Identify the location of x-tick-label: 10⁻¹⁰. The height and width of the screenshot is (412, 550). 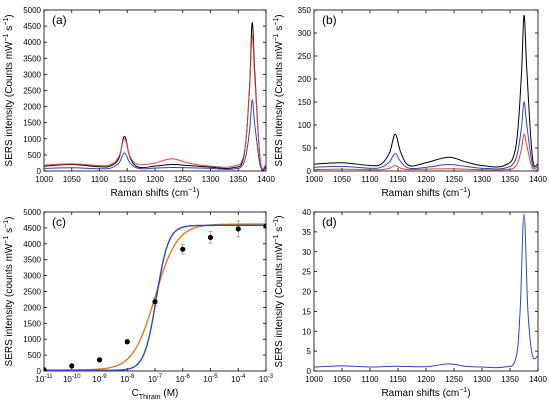
(72, 379).